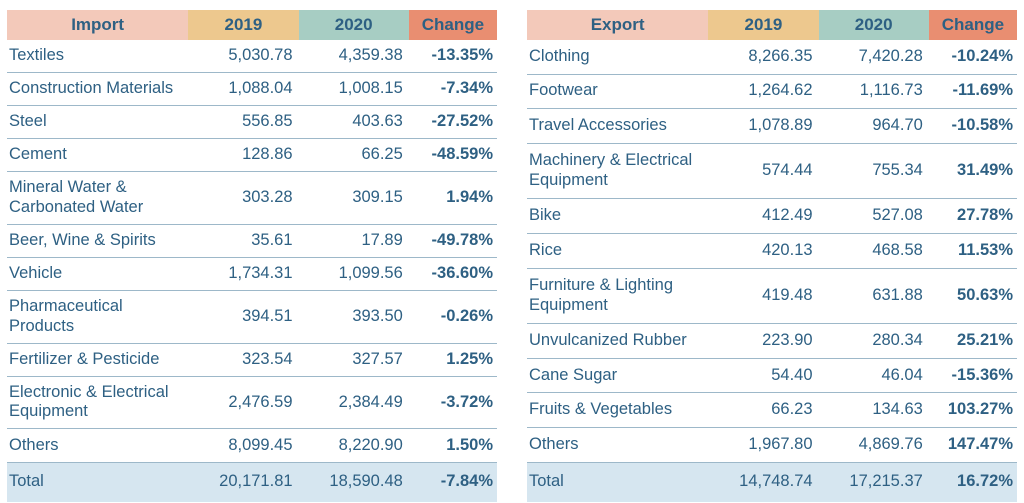 The image size is (1024, 503). What do you see at coordinates (763, 126) in the screenshot?
I see `value-2019: 1,078.89` at bounding box center [763, 126].